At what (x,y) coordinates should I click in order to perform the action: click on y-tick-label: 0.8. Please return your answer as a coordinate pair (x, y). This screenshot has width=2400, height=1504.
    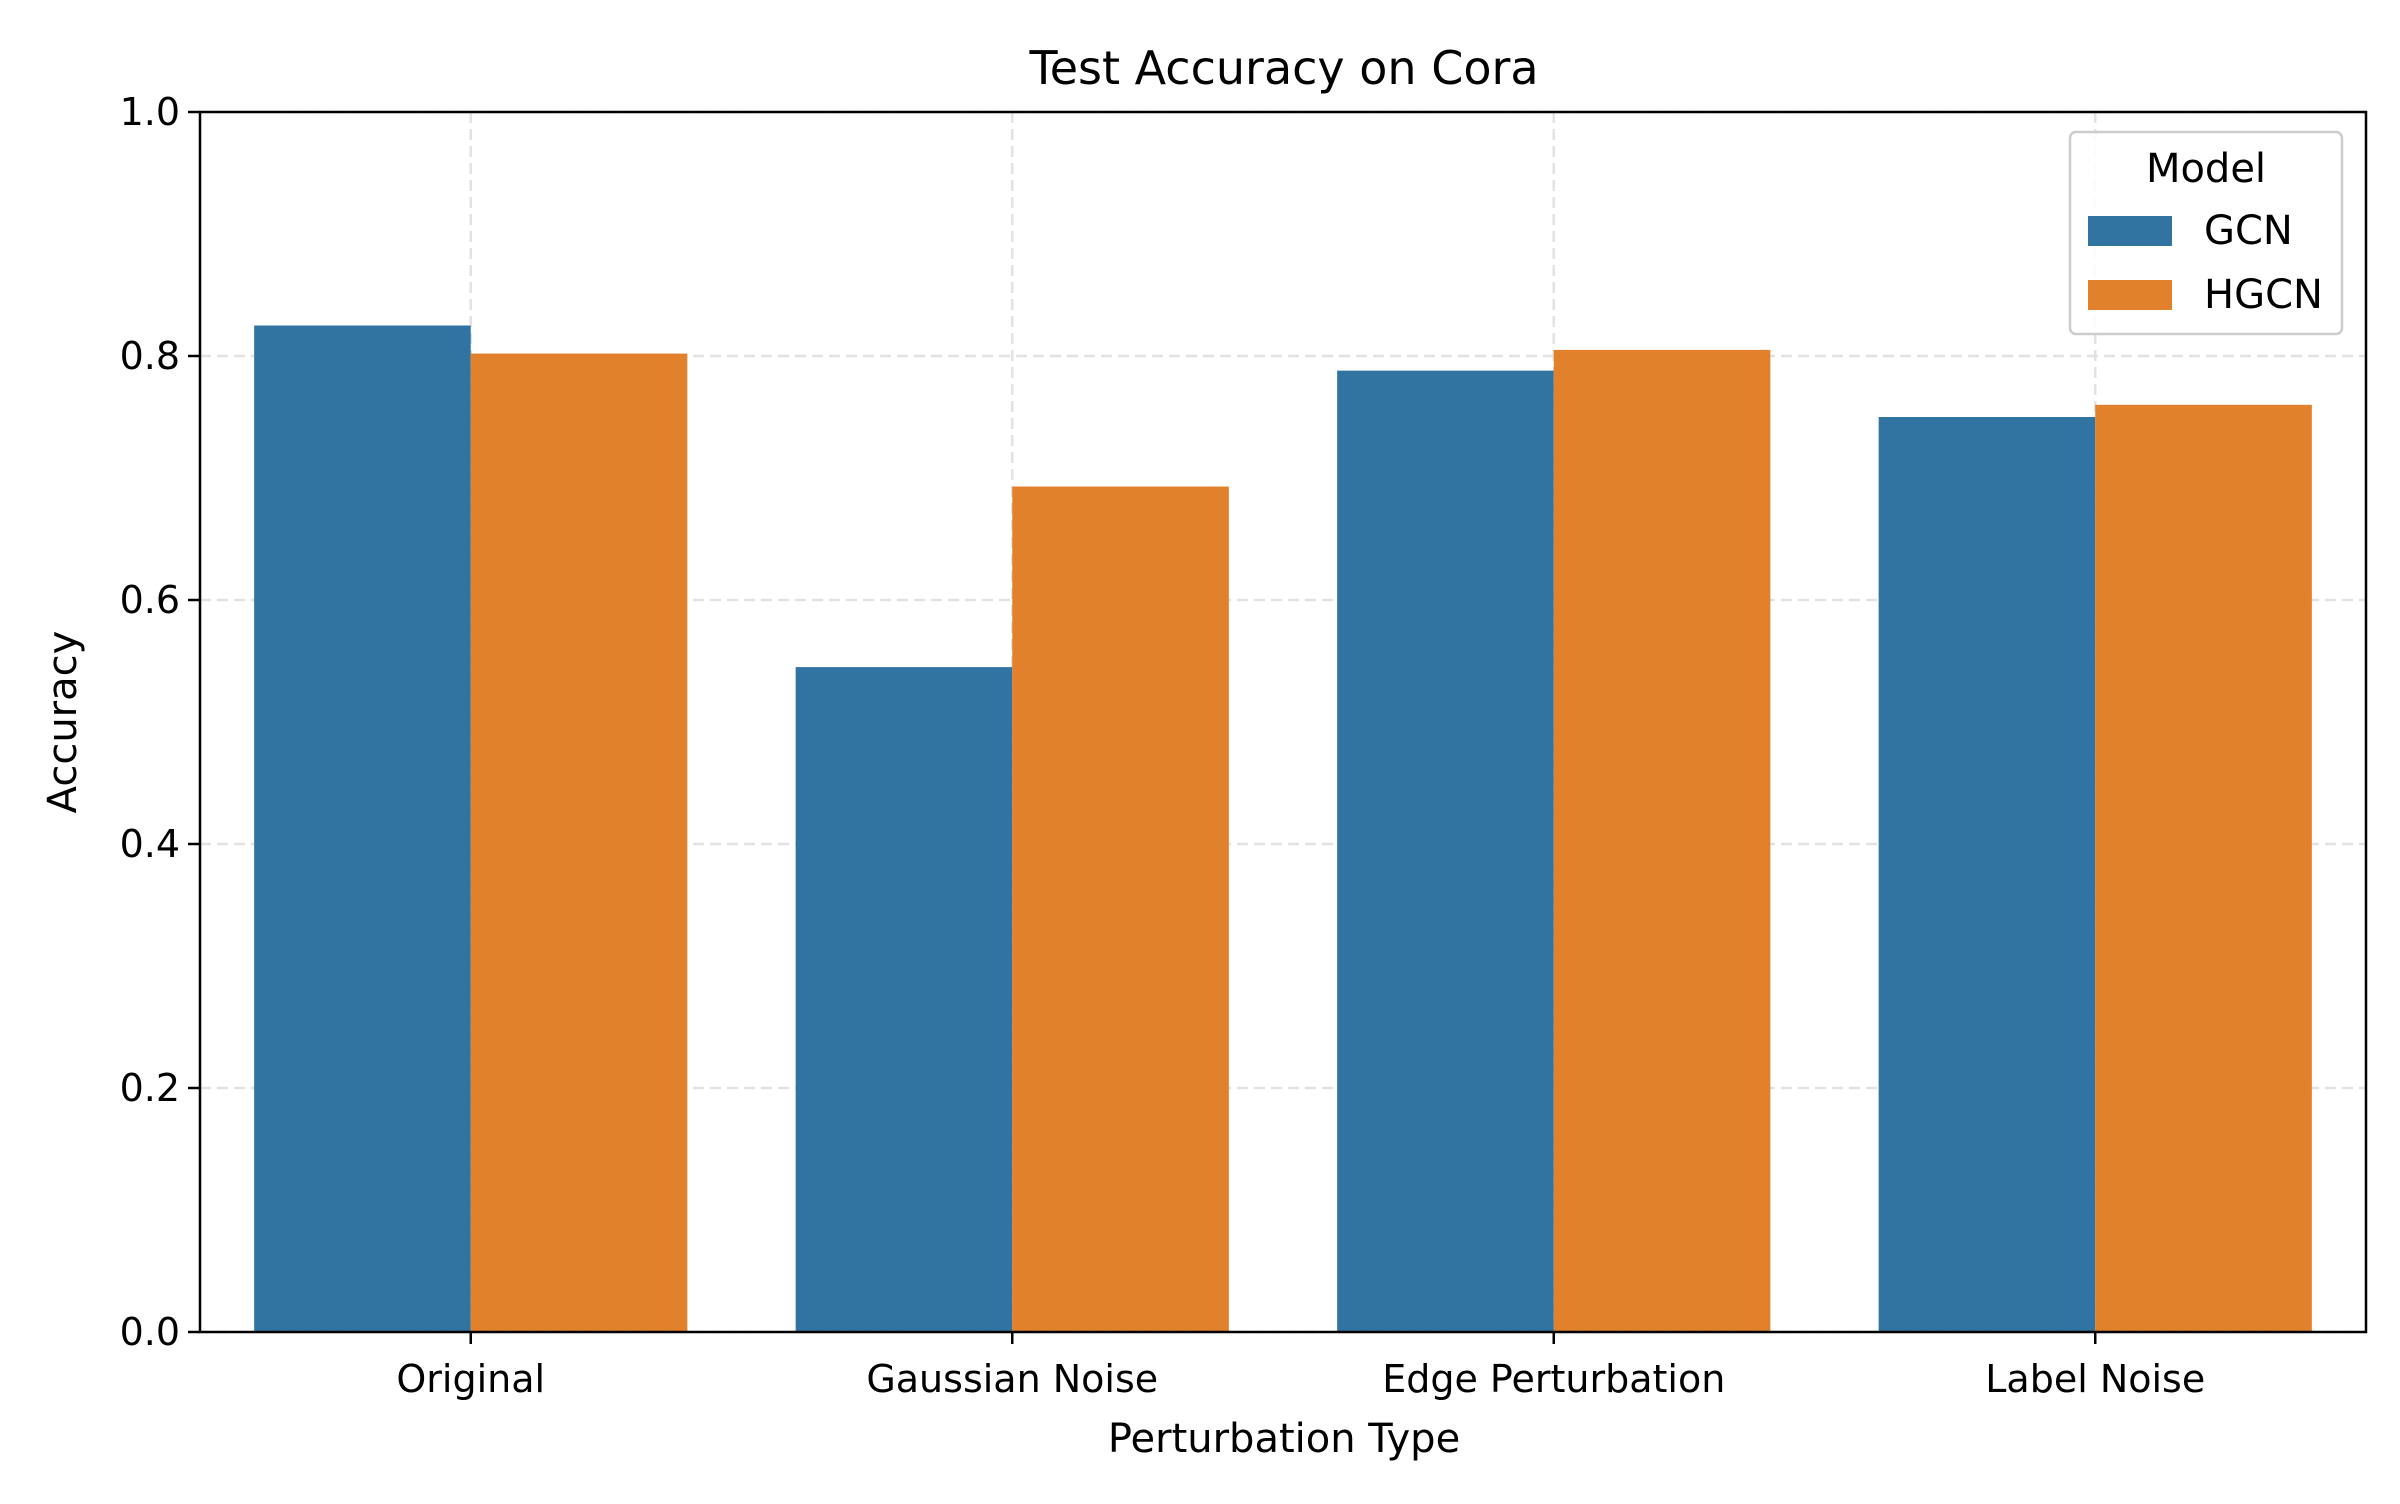
    Looking at the image, I should click on (150, 356).